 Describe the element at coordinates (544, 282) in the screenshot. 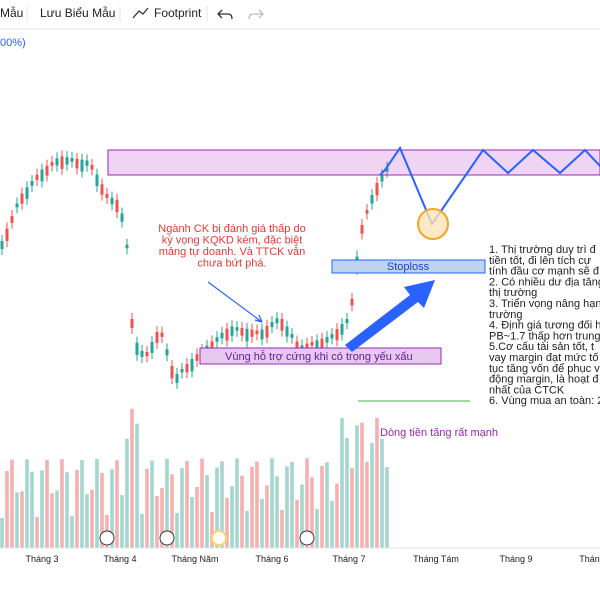

I see `thesis-line: 2. Có nhiều dư địa tăng` at that location.